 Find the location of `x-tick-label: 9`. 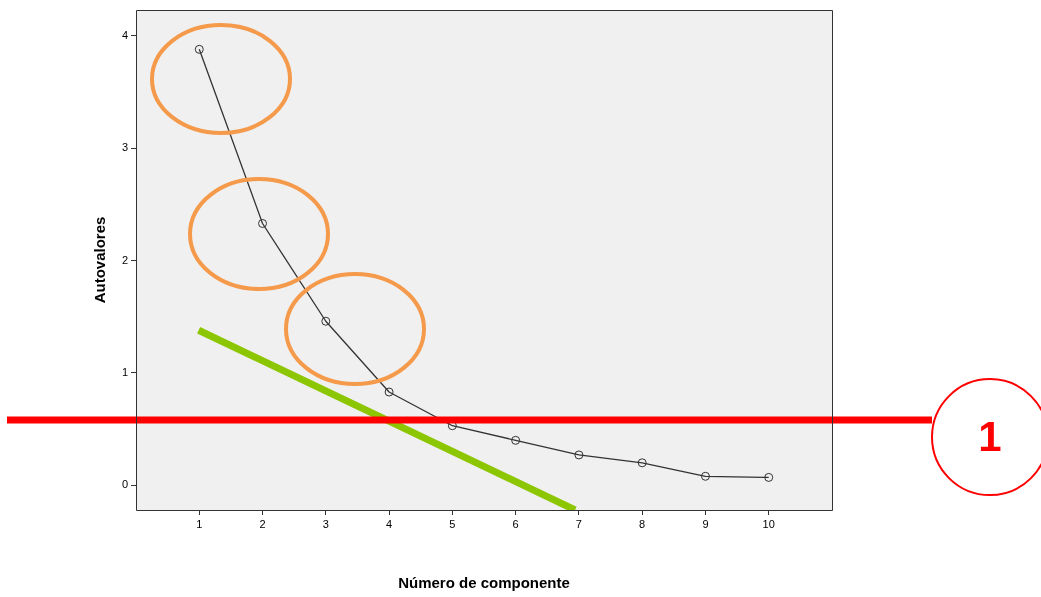

x-tick-label: 9 is located at coordinates (705, 523).